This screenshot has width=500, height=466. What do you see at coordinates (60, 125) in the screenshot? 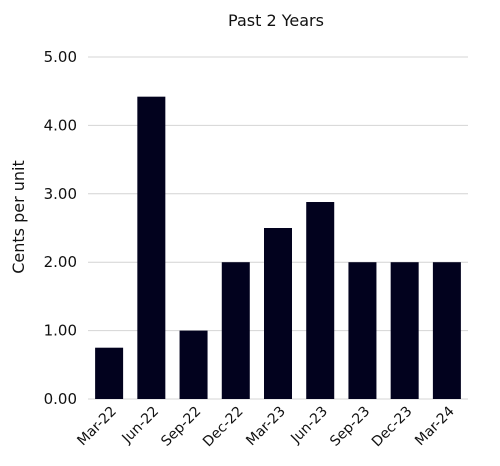
I see `y-tick-label: 4.00` at bounding box center [60, 125].